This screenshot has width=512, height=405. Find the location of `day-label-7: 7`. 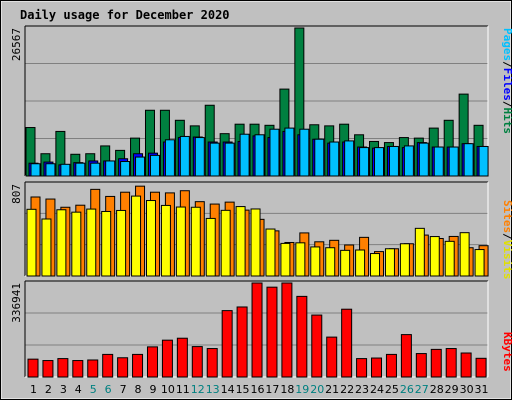

day-label-7: 7 is located at coordinates (123, 389).